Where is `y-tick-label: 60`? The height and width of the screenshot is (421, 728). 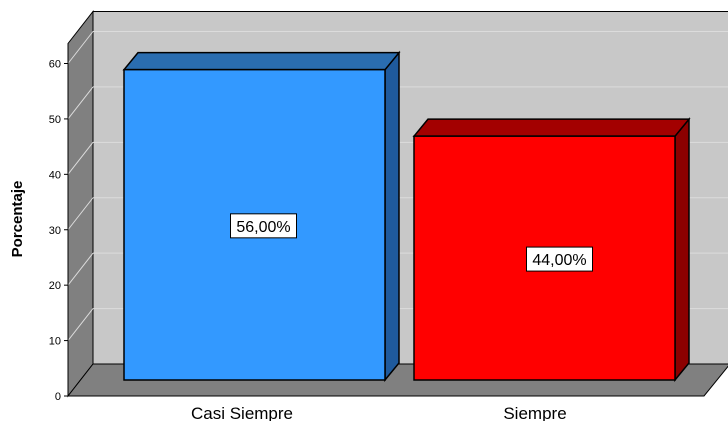 y-tick-label: 60 is located at coordinates (55, 65).